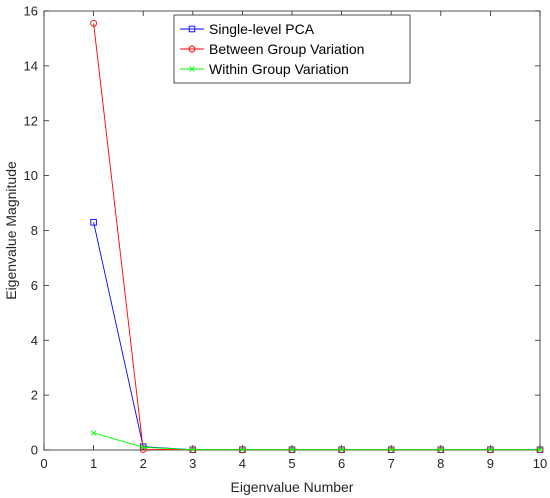 This screenshot has width=550, height=498. I want to click on x-tick-label: 3, so click(192, 463).